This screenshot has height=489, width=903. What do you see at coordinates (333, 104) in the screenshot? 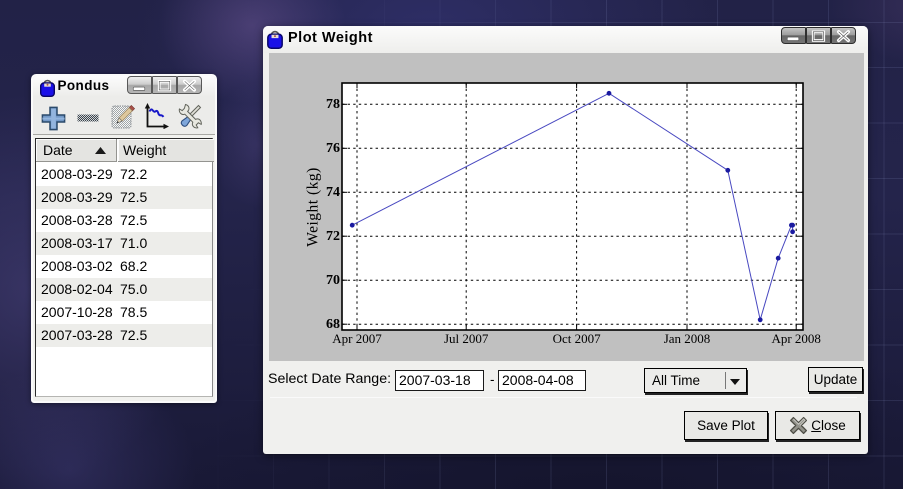
I see `svg-text: 78` at bounding box center [333, 104].